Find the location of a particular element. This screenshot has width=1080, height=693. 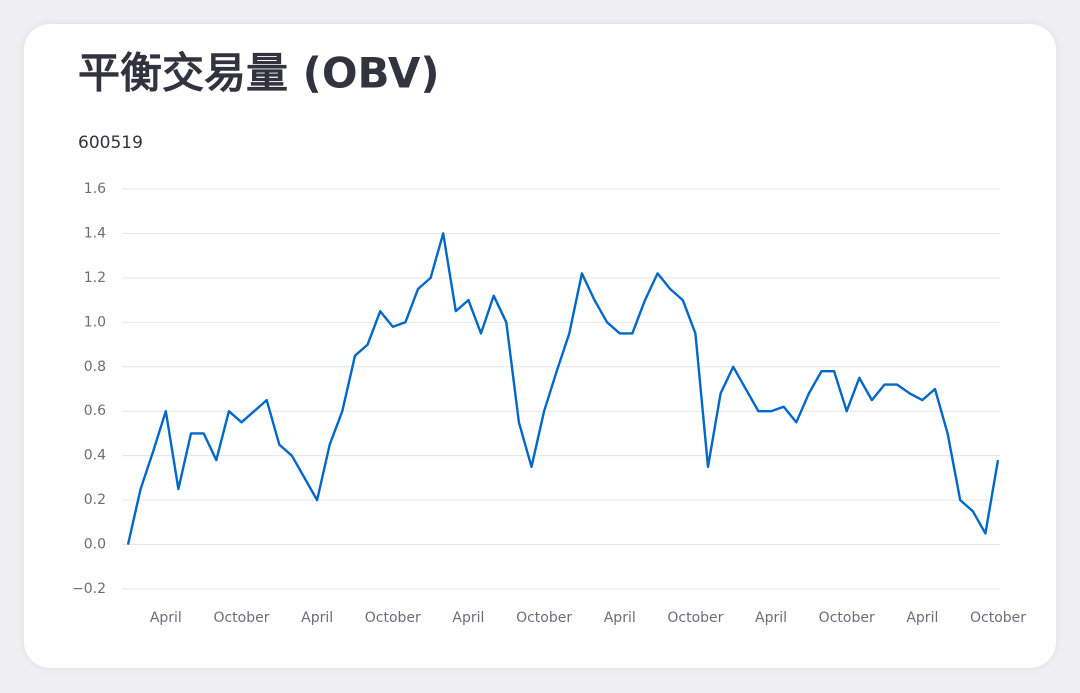

y-tick-label: 1.4 is located at coordinates (95, 233).